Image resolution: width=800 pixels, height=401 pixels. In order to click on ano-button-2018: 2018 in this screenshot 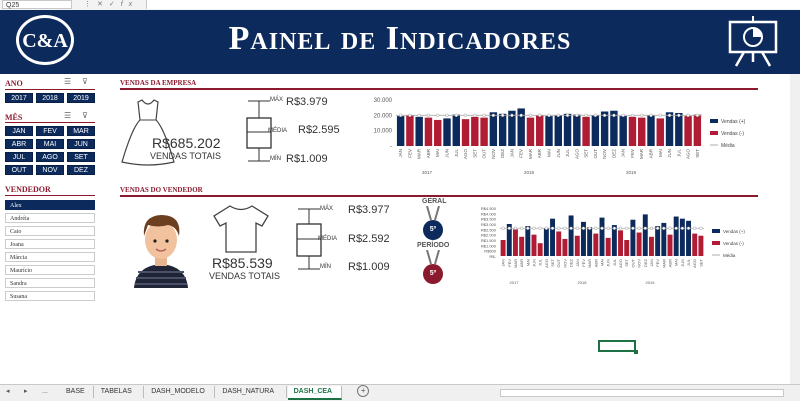, I will do `click(50, 98)`.